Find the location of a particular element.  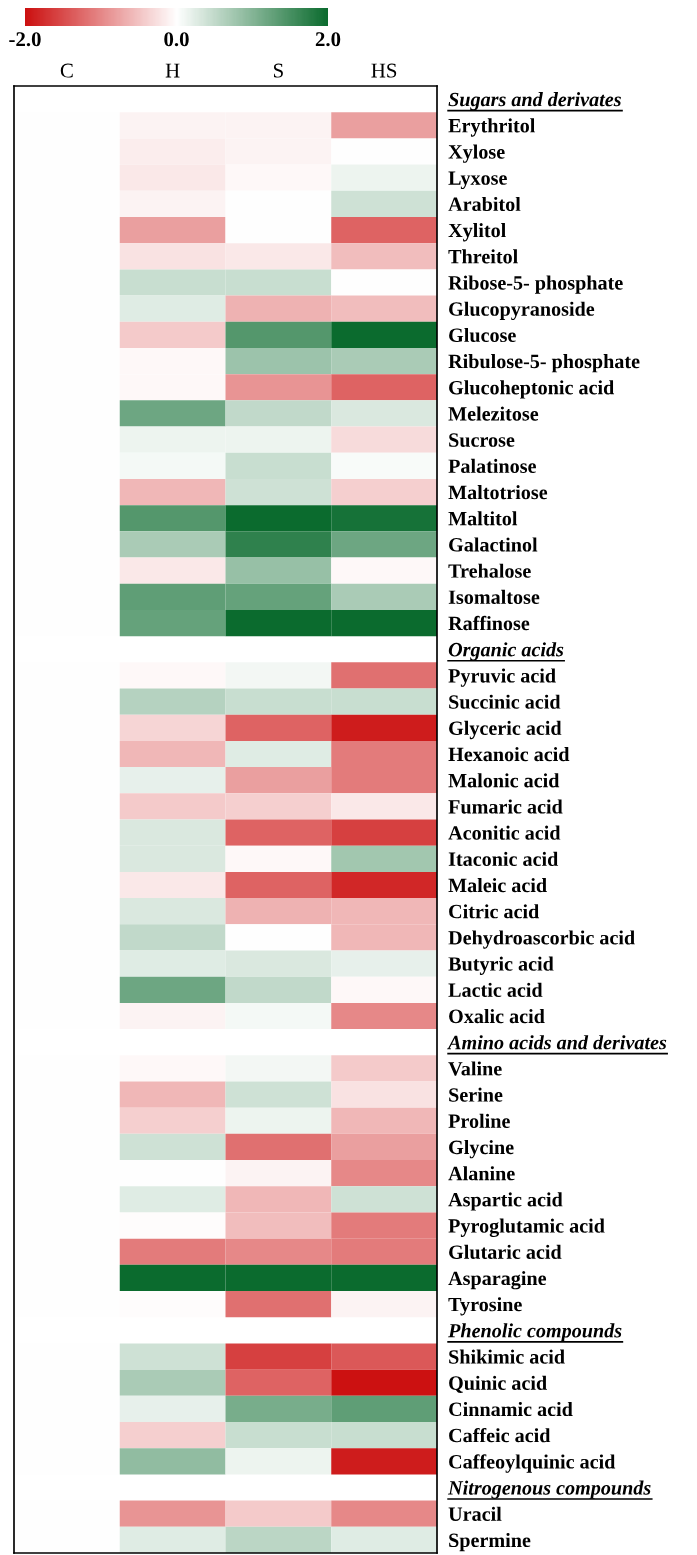

x-tick-label: C is located at coordinates (66, 70).